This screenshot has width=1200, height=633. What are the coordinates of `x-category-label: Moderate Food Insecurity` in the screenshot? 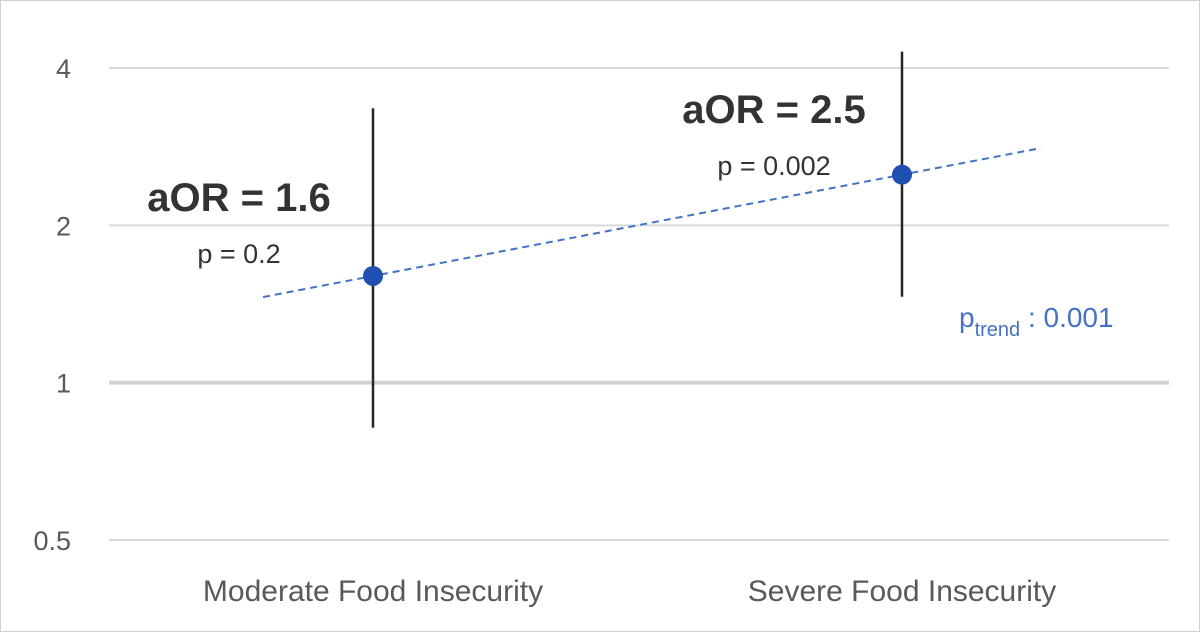 It's located at (373, 591).